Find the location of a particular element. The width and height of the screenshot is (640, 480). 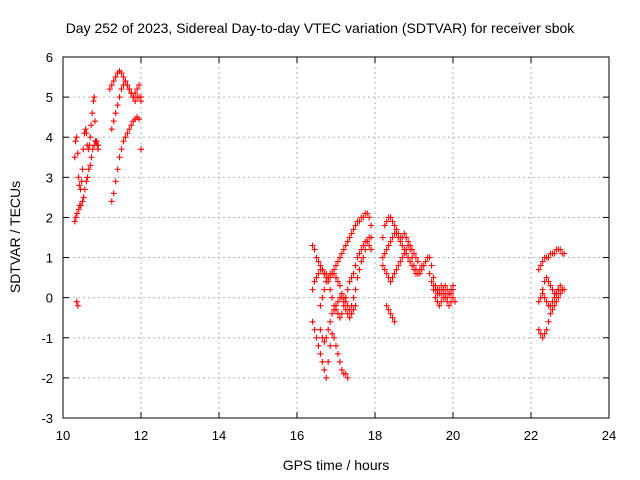

y-tick-label: 4 is located at coordinates (49, 137).